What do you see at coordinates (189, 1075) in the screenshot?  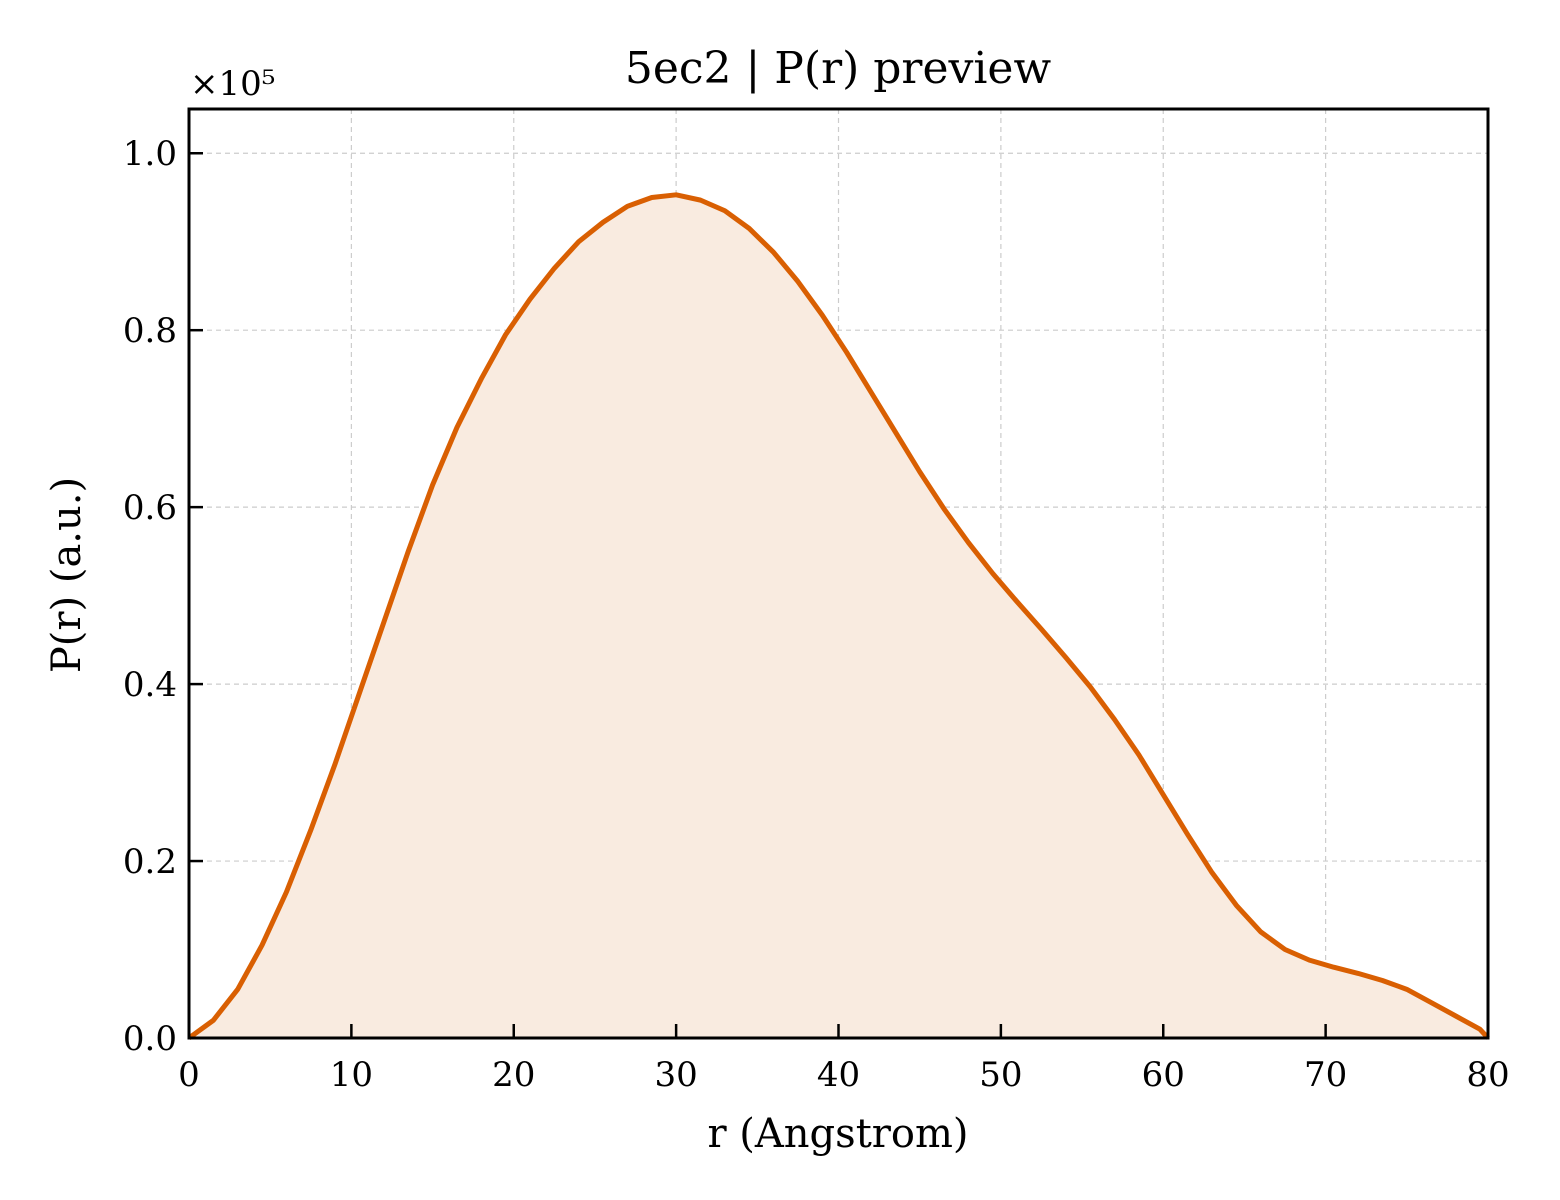 I see `x-tick-label: 0` at bounding box center [189, 1075].